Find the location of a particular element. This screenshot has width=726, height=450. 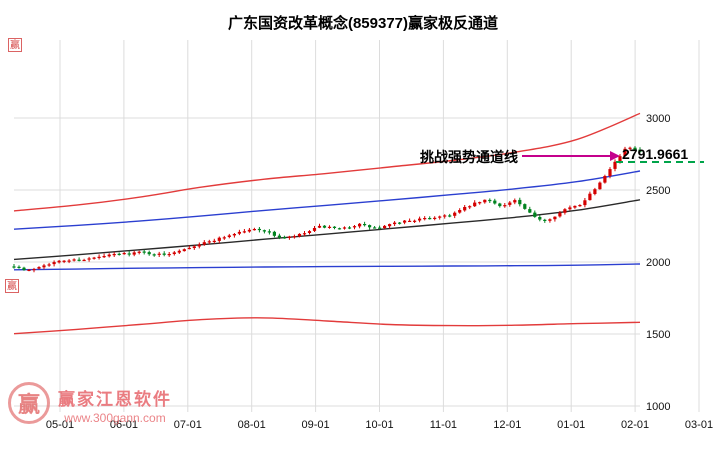

svg-text: 2000 is located at coordinates (658, 263).